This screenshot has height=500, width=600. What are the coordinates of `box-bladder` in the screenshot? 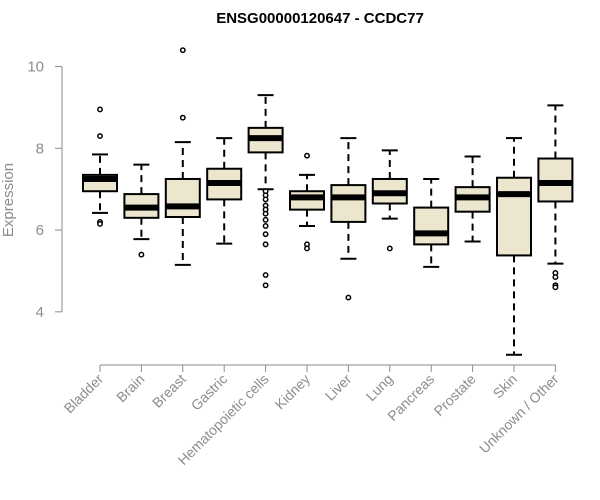 It's located at (100, 166).